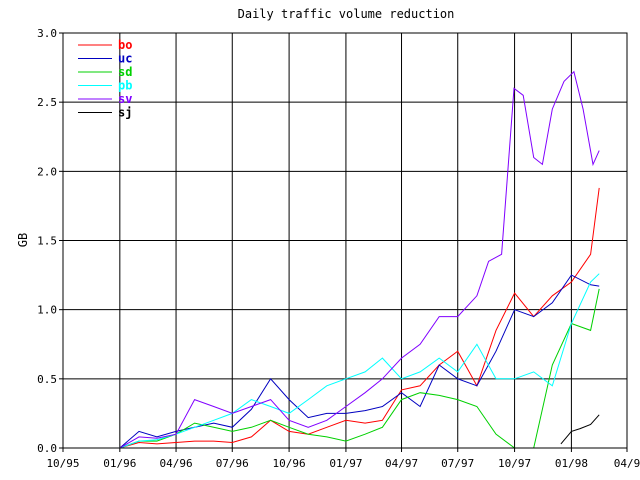 The image size is (640, 480). Describe the element at coordinates (47, 33) in the screenshot. I see `y-tick-label: 3.0` at that location.